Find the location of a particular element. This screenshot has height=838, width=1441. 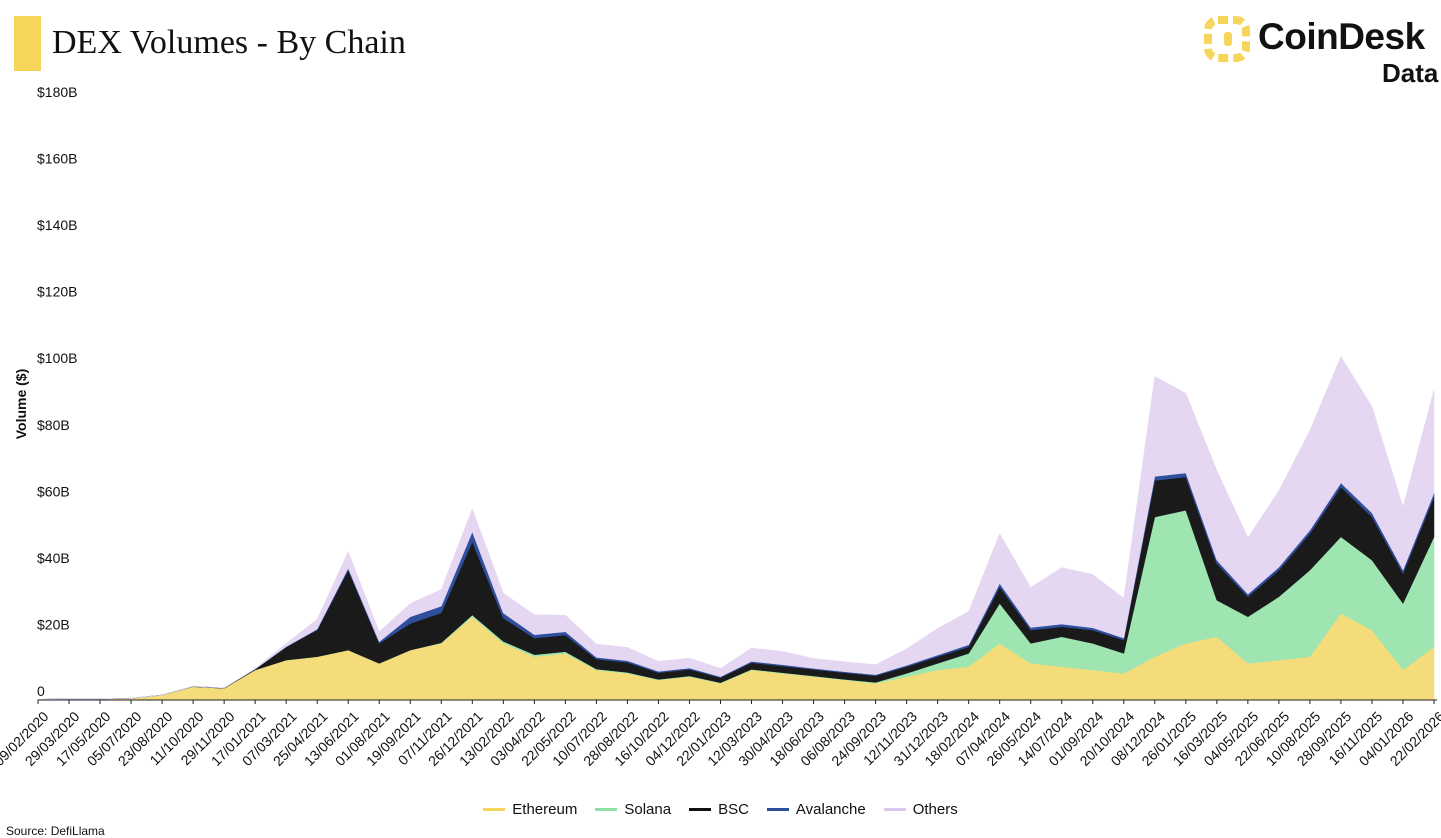

legend-item-others: Others is located at coordinates (920, 809).